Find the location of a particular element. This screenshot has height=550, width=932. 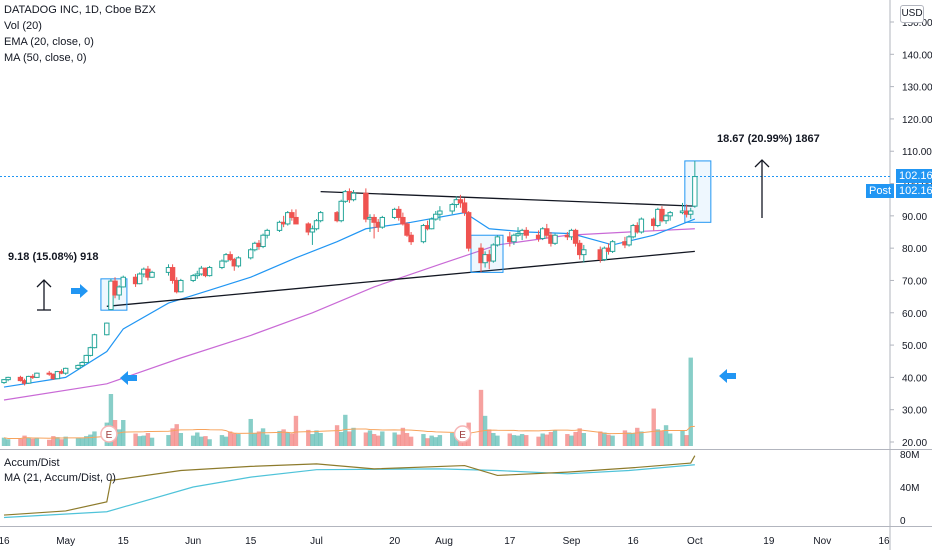

price-tick-label: 120.00 is located at coordinates (917, 120).